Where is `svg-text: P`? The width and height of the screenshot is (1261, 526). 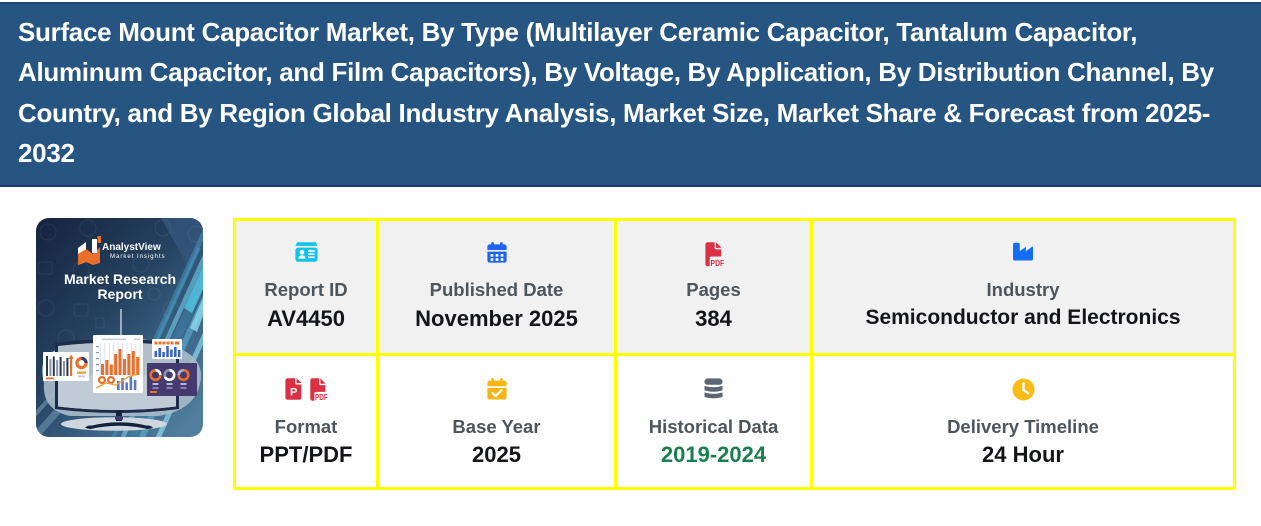 svg-text: P is located at coordinates (293, 392).